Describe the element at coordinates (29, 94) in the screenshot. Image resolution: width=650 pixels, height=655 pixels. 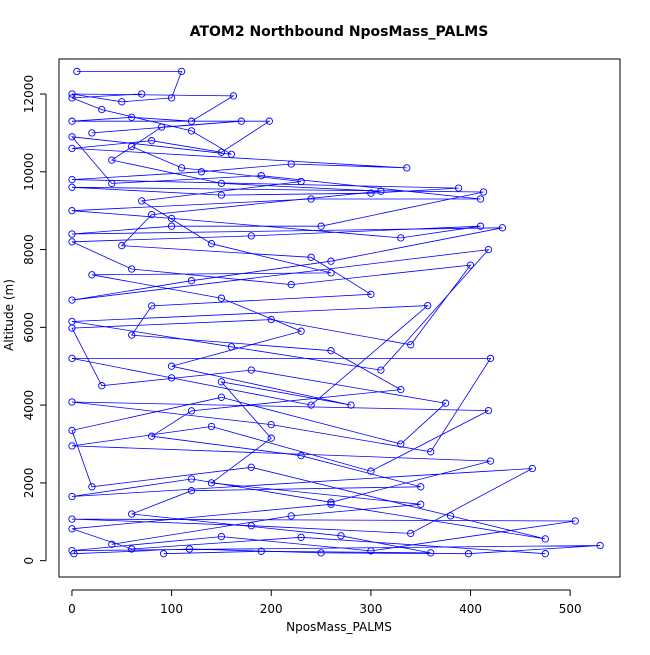
I see `y-tick-label: 12000` at that location.